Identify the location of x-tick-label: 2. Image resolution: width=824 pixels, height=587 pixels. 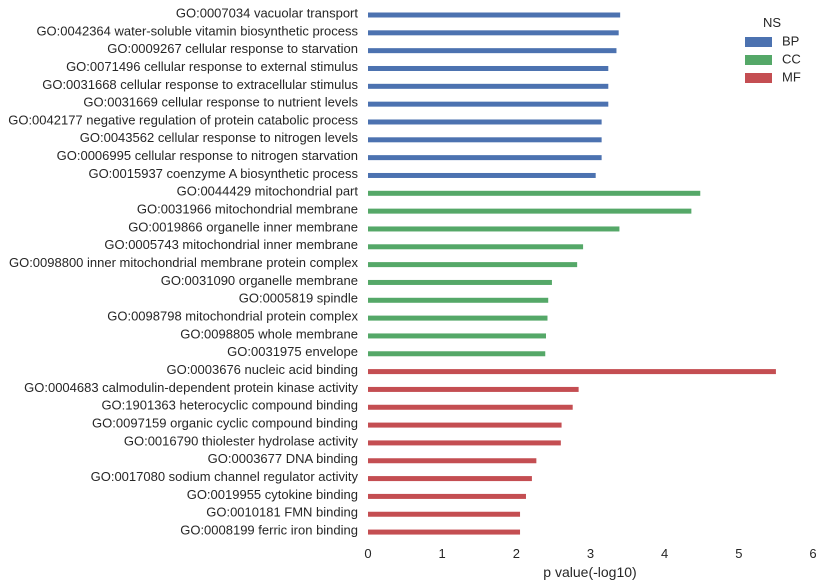
(516, 553).